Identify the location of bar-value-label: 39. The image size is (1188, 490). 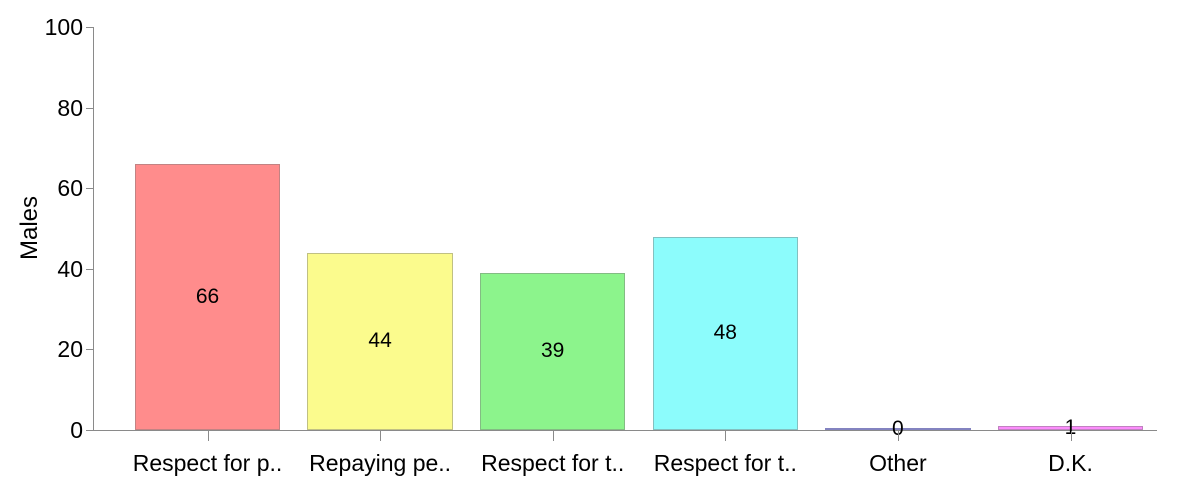
(553, 351).